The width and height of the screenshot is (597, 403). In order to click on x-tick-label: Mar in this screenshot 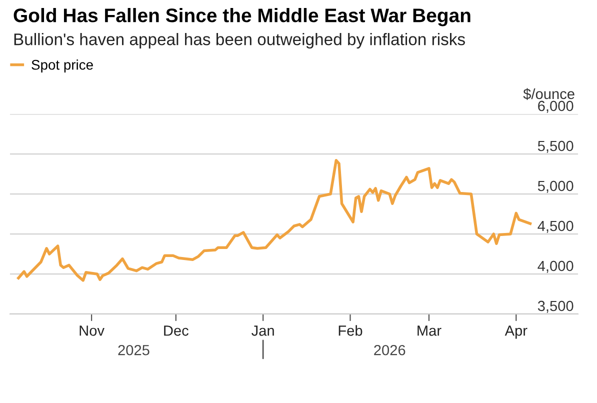, I will do `click(430, 331)`.